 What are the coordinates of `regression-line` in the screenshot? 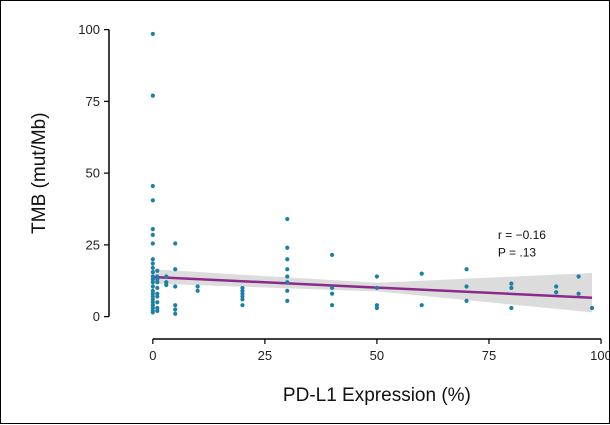 It's located at (372, 287).